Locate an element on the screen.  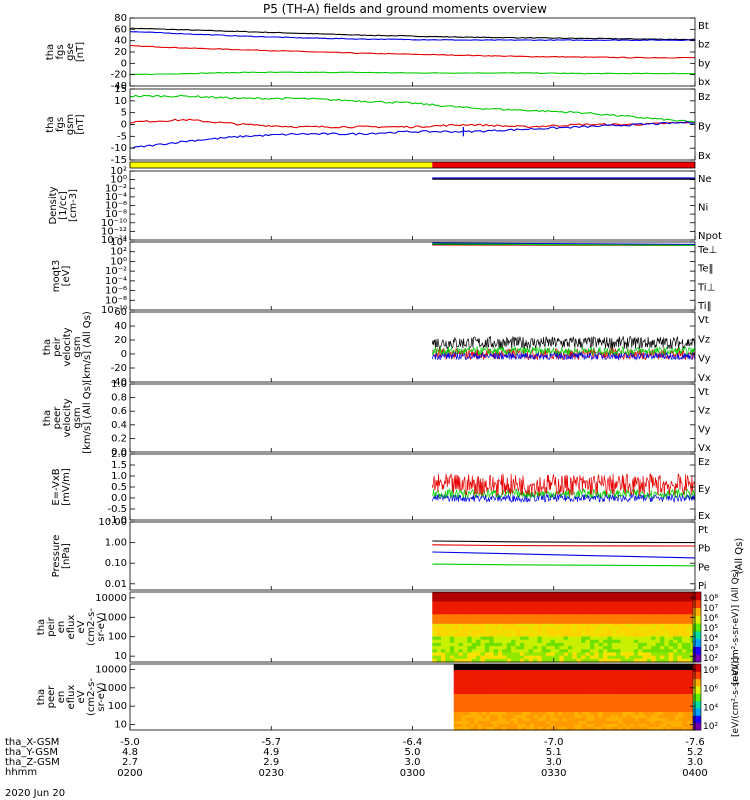
panel-fgs_gse is located at coordinates (412, 52).